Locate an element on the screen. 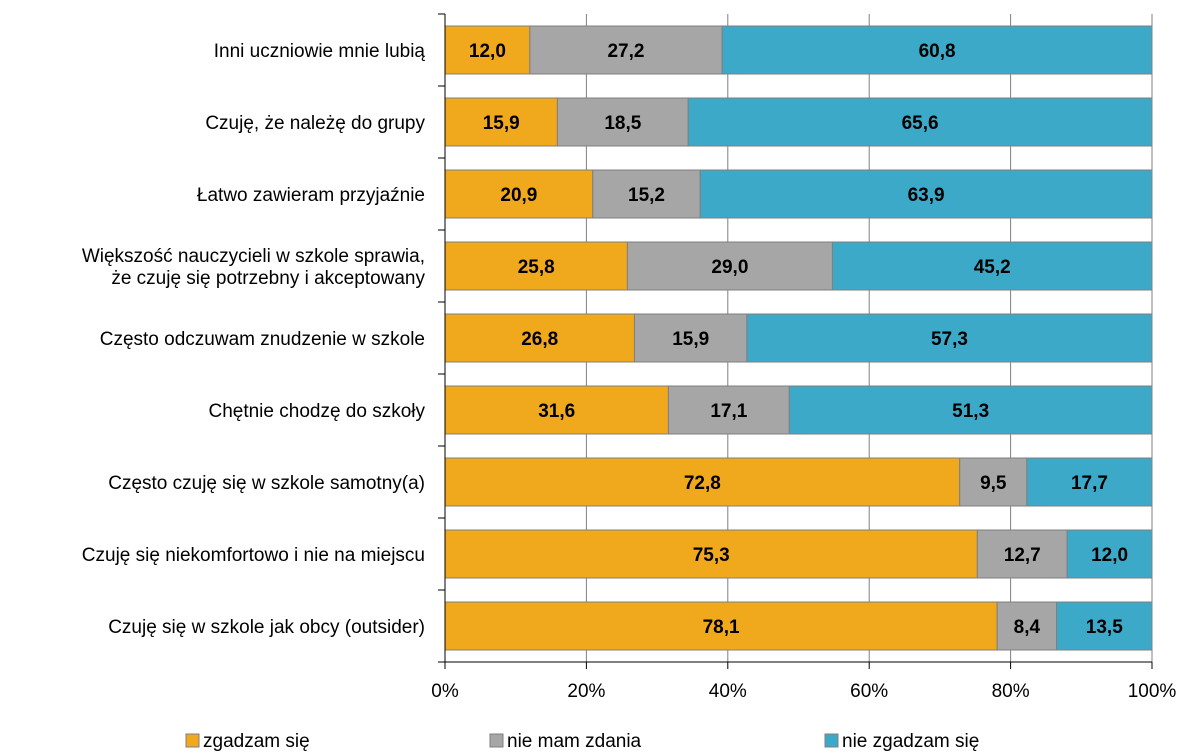  data-label: 17,7 is located at coordinates (1089, 483).